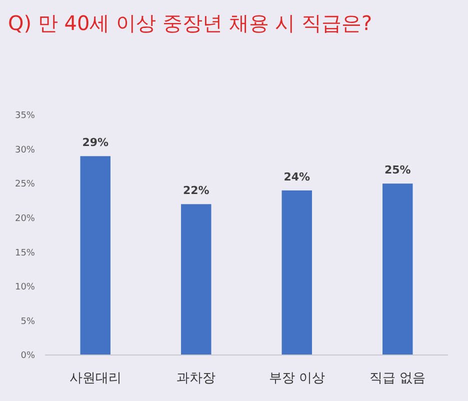  What do you see at coordinates (190, 23) in the screenshot?
I see `chart-title: Q) 만 40세 이상 중장년 채용 시 직급은?` at bounding box center [190, 23].